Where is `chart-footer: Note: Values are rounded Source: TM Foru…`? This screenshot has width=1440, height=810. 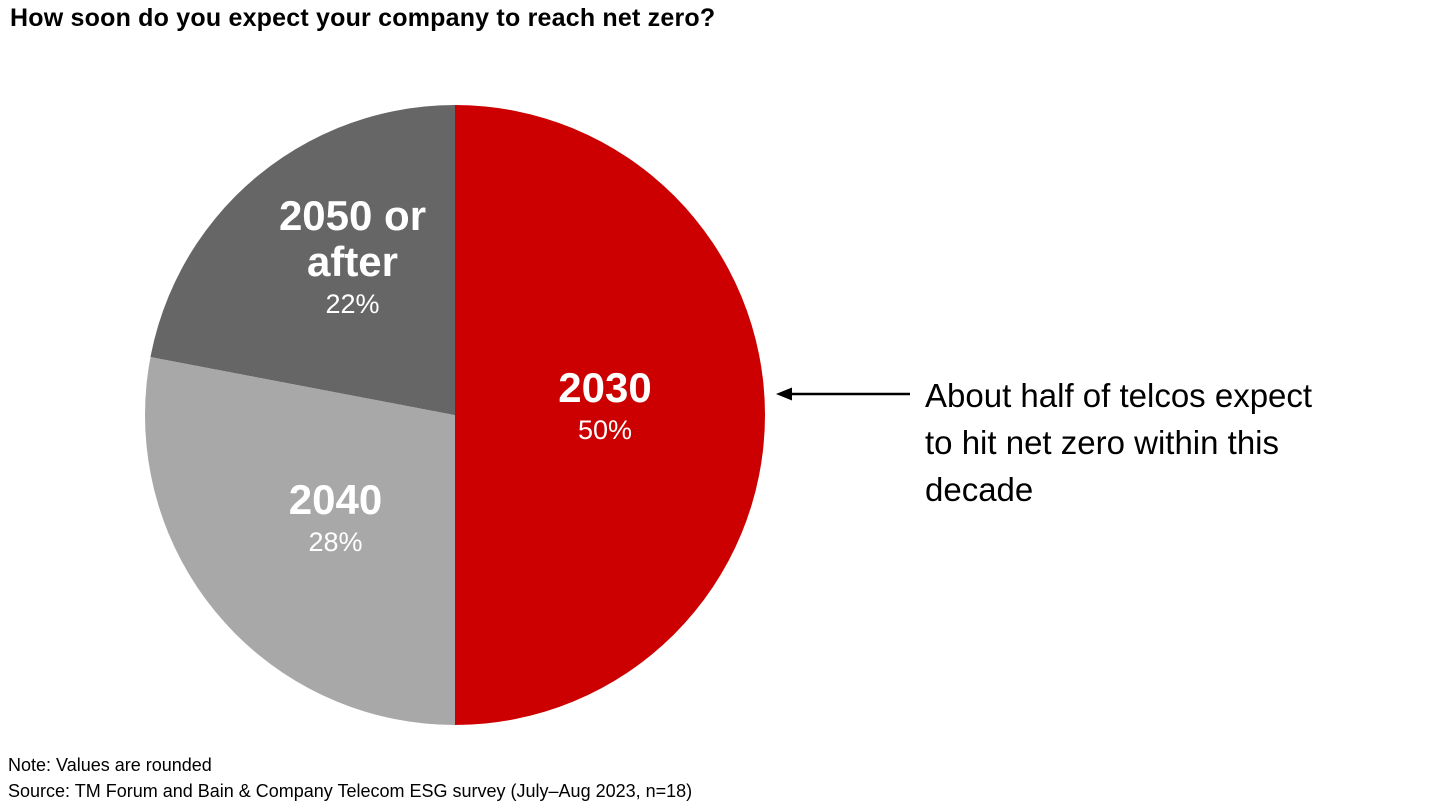 chart-footer: Note: Values are rounded Source: TM Foru… is located at coordinates (350, 778).